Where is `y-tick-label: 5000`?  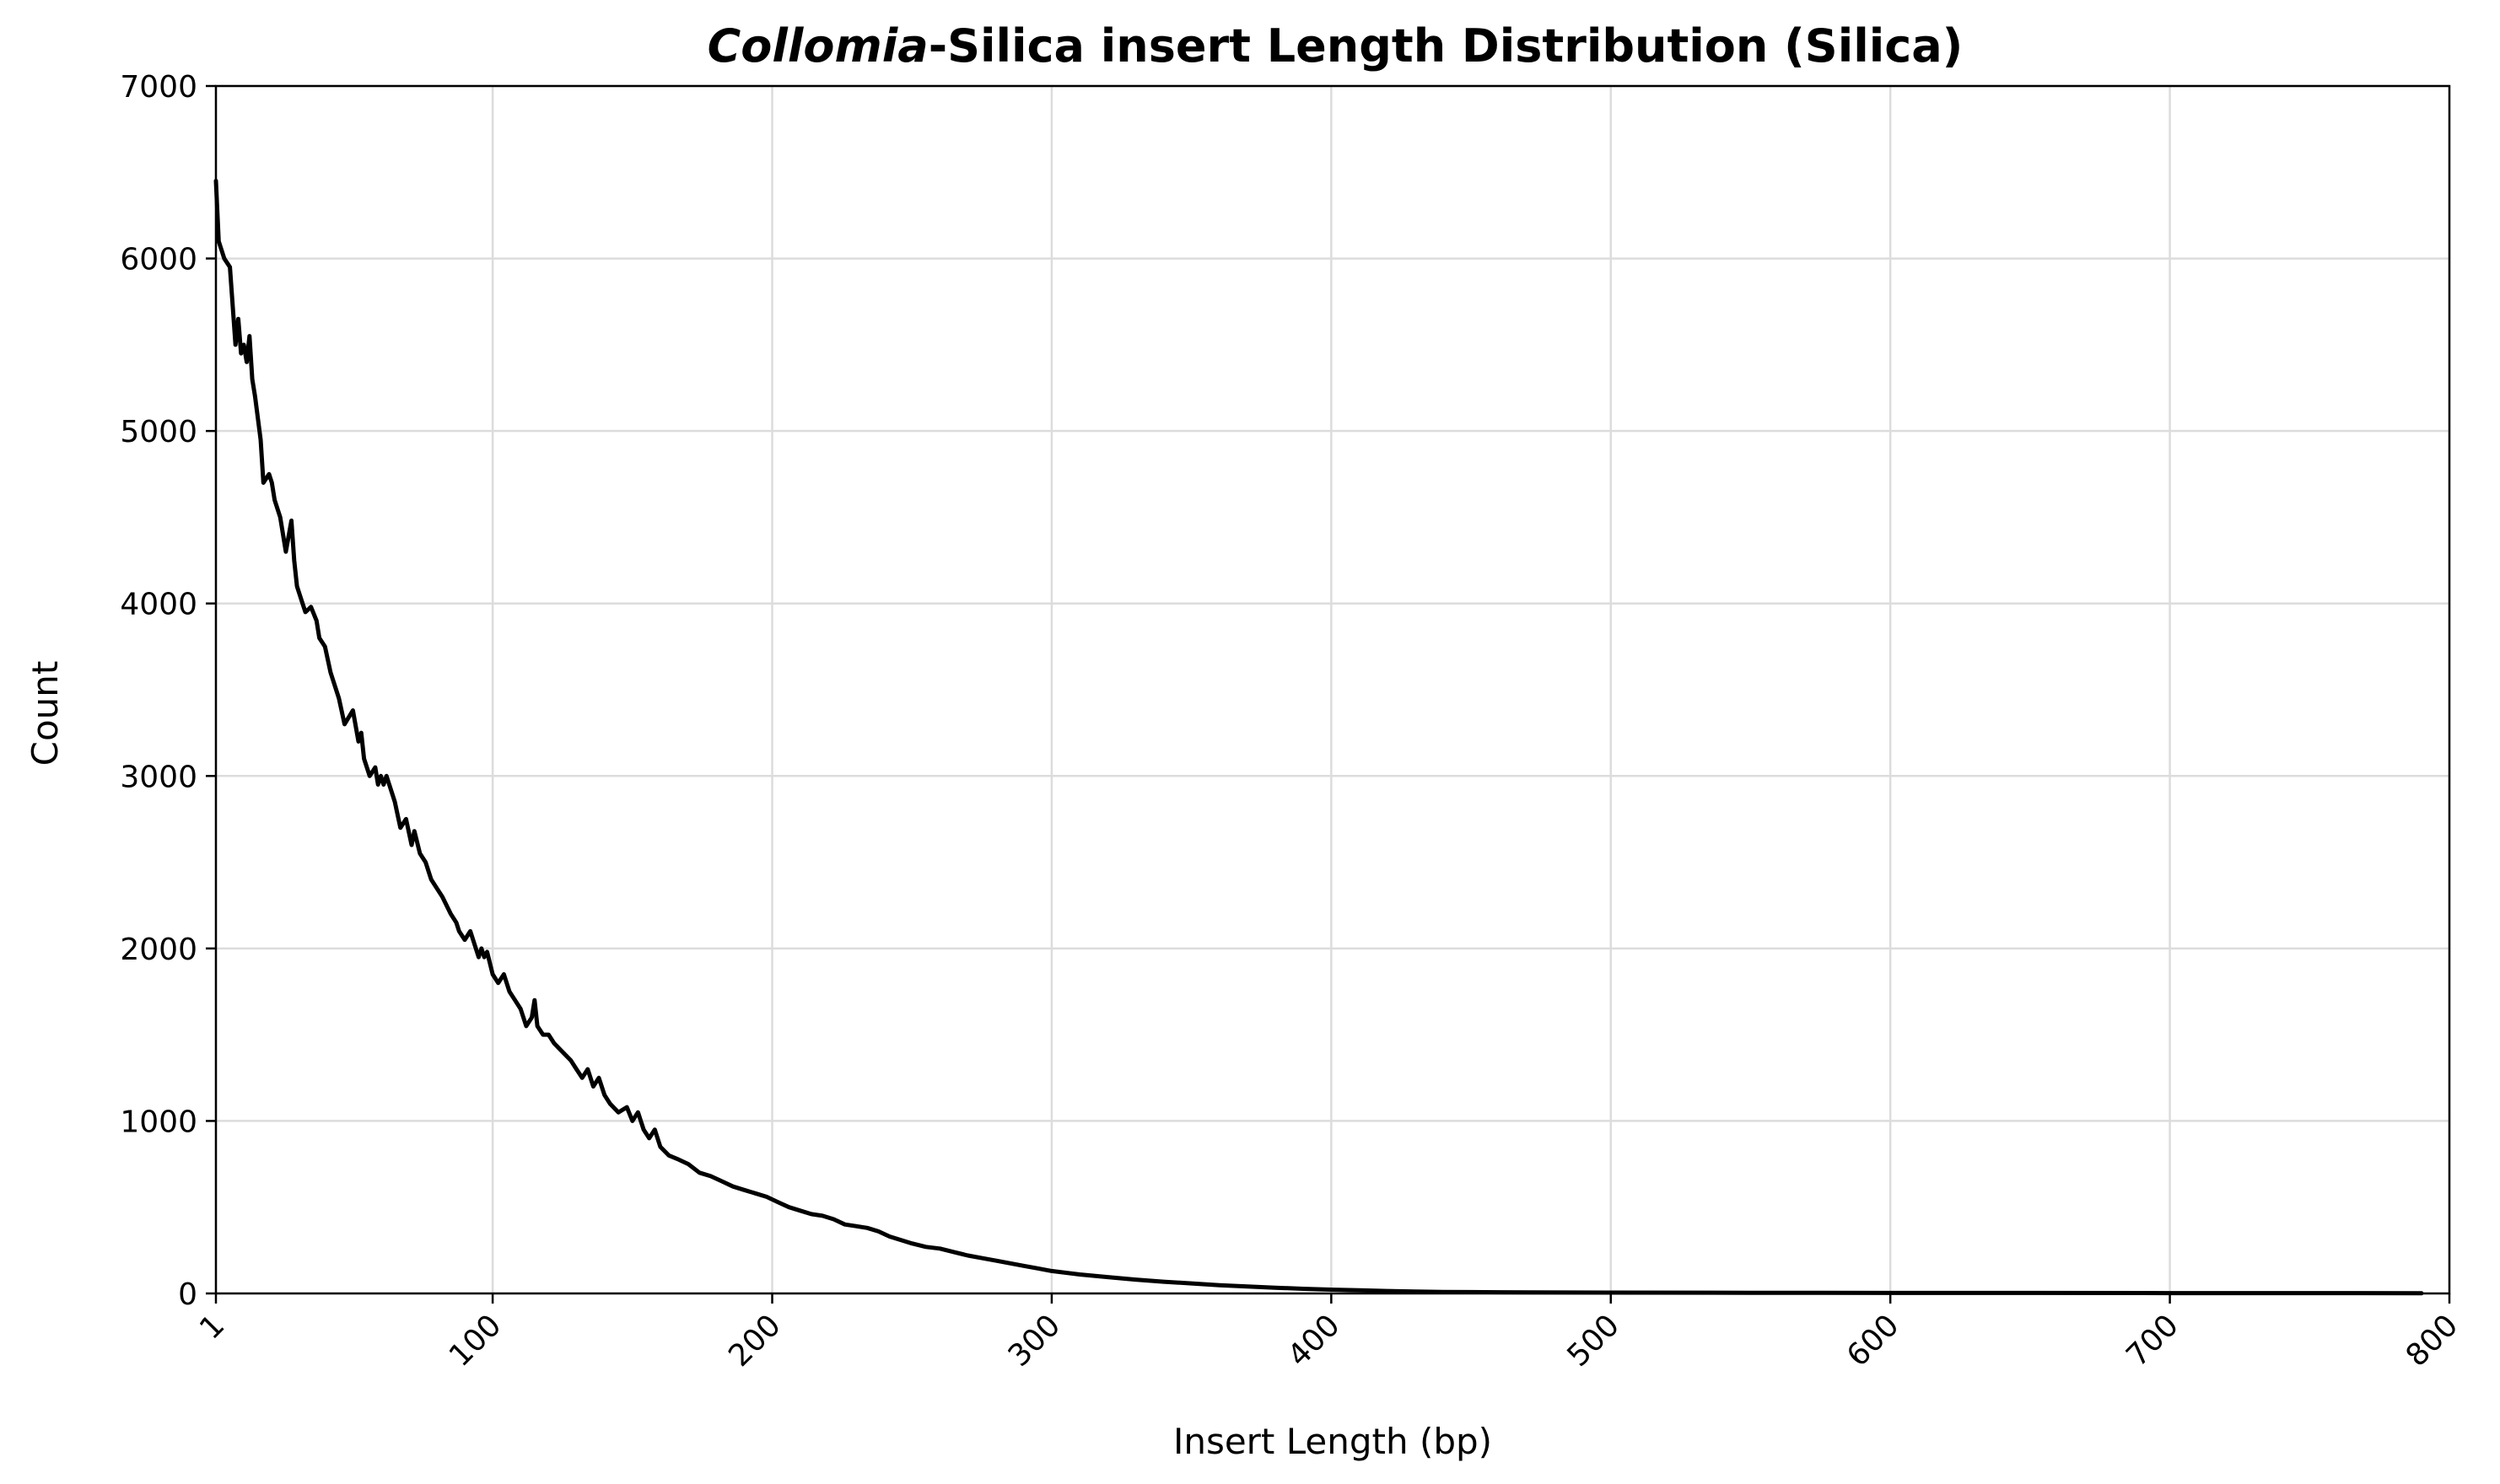
y-tick-label: 5000 is located at coordinates (158, 432).